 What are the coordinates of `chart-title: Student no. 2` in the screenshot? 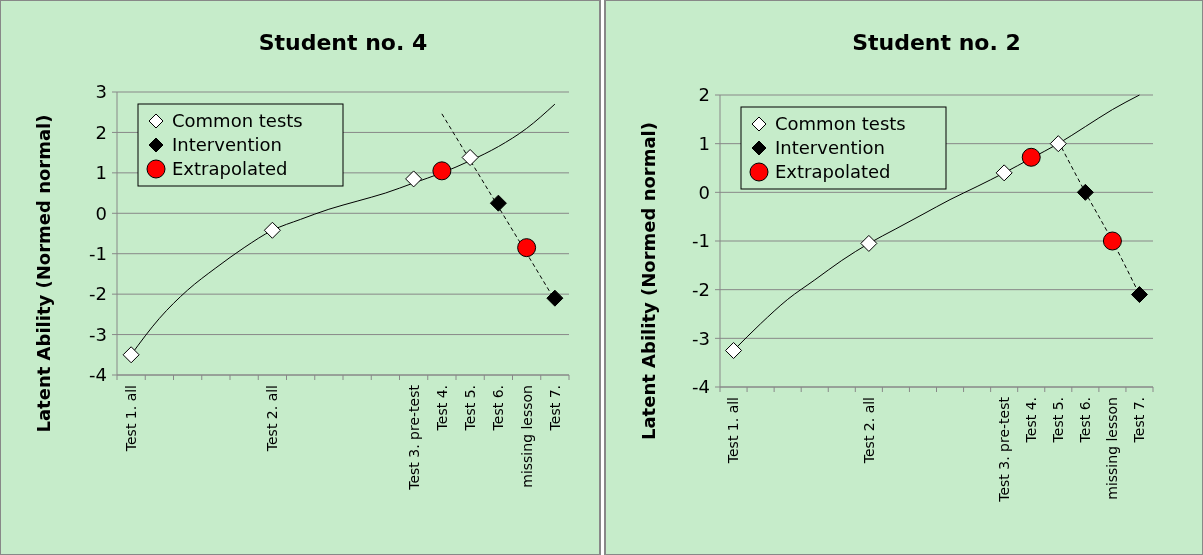 It's located at (936, 42).